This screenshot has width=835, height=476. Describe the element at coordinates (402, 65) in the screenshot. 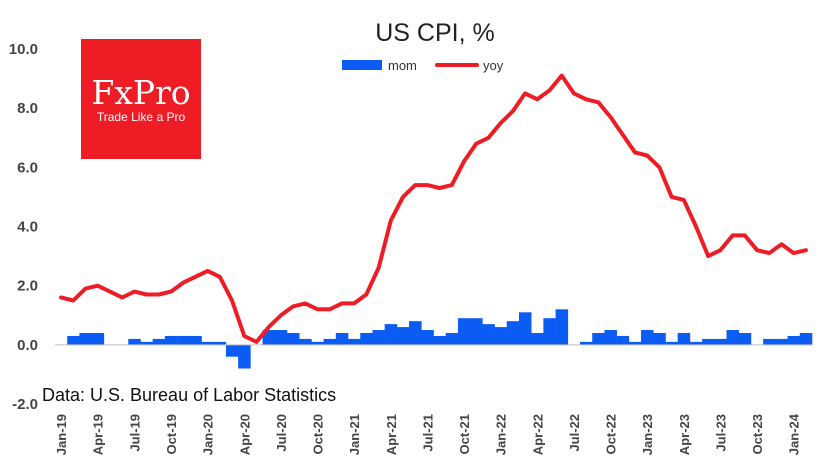

I see `legend-mom-label: mom` at that location.